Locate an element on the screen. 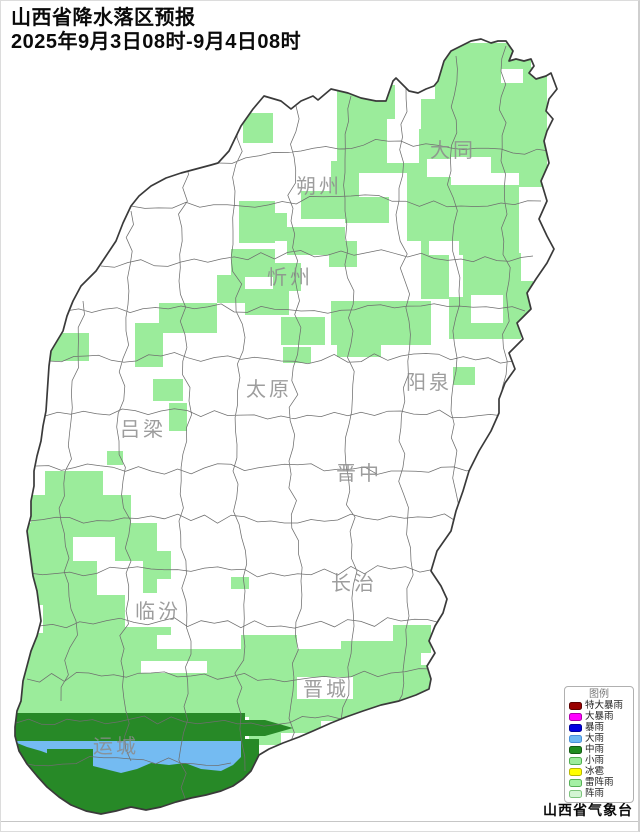  city-label-jinzhong: 晋中 is located at coordinates (359, 473).